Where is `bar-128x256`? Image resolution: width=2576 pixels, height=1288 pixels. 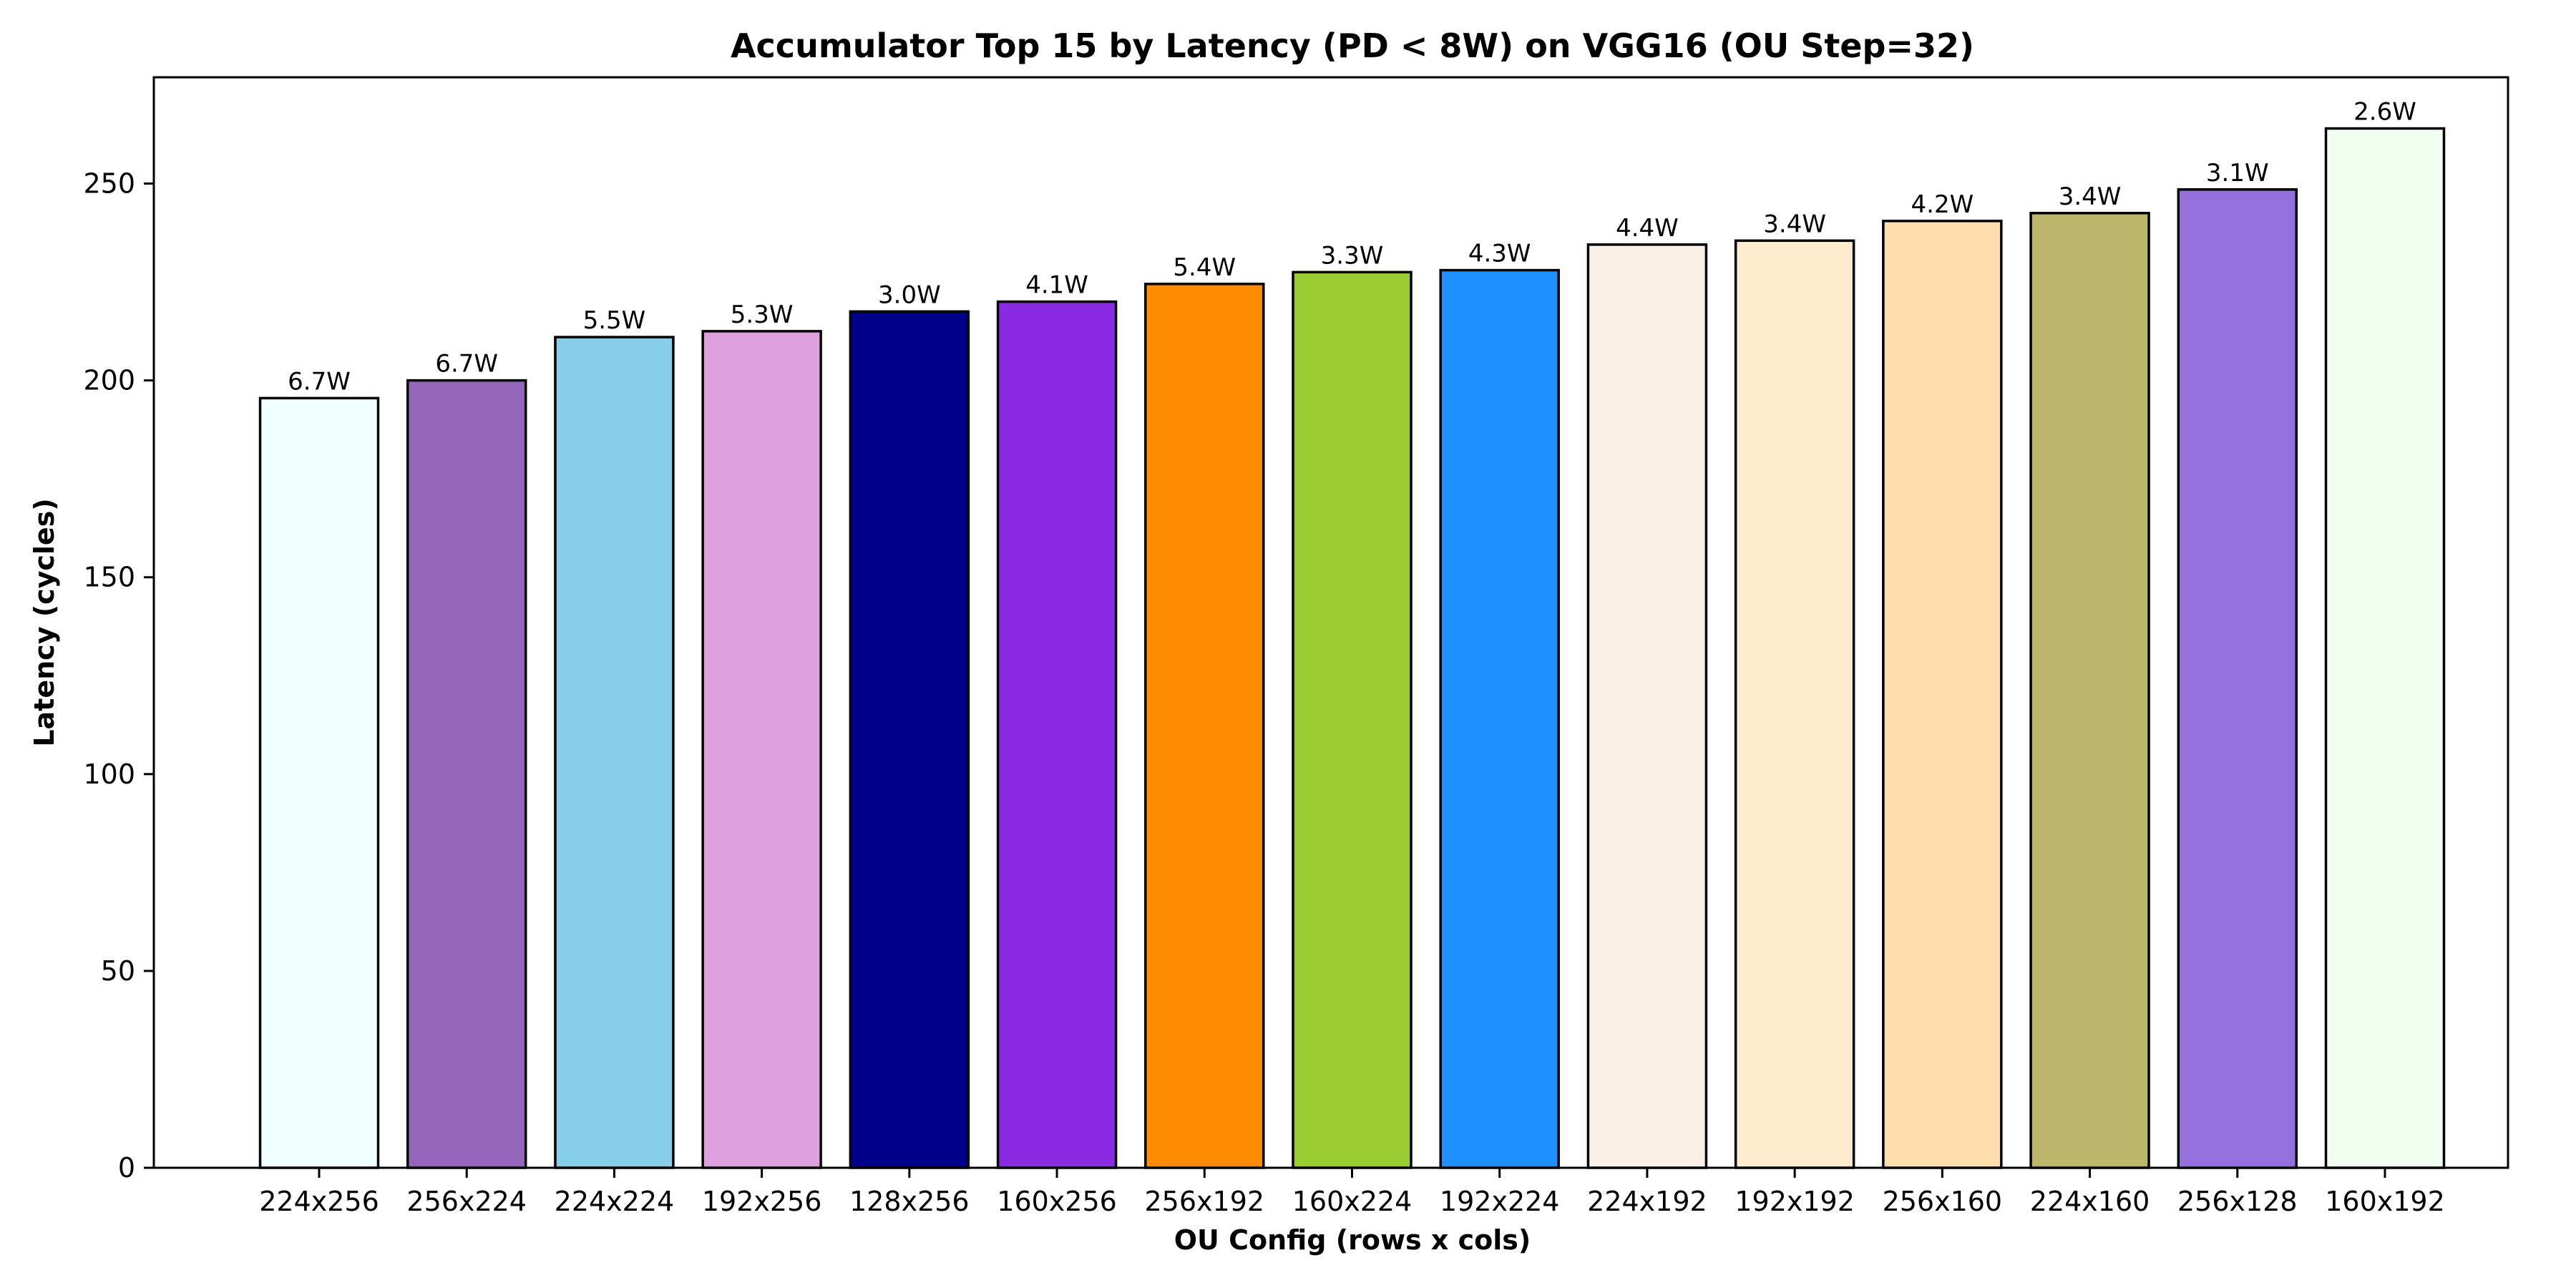
bar-128x256 is located at coordinates (909, 739).